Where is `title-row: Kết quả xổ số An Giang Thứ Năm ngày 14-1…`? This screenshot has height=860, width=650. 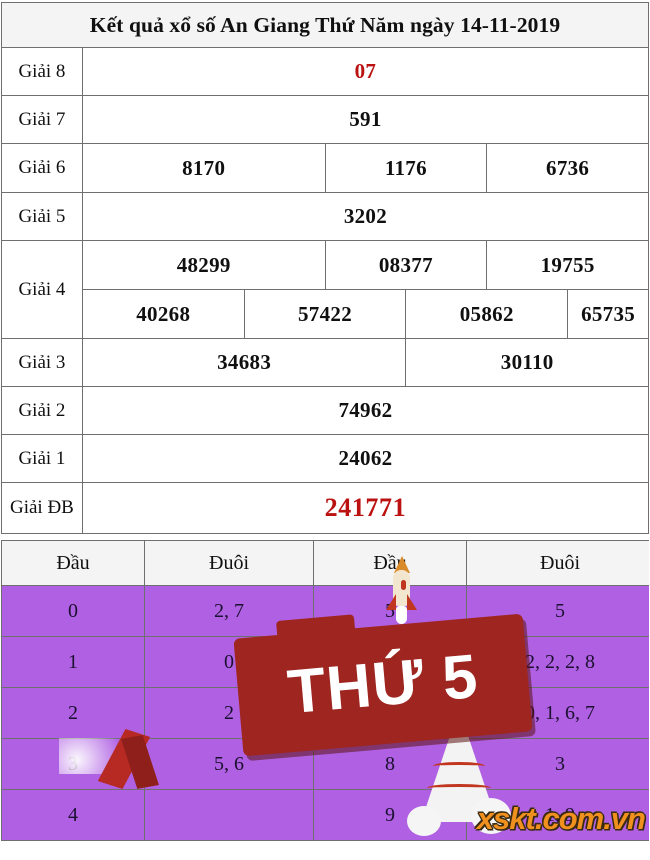
title-row: Kết quả xổ số An Giang Thứ Năm ngày 14-1… is located at coordinates (325, 25).